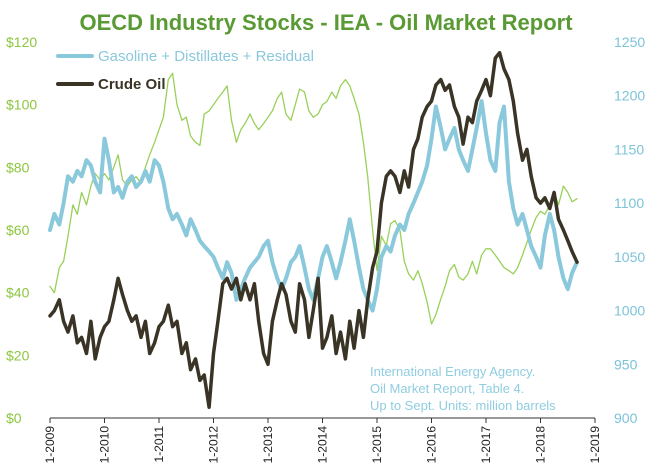  What do you see at coordinates (214, 445) in the screenshot?
I see `x-tick-label: 1-2012` at bounding box center [214, 445].